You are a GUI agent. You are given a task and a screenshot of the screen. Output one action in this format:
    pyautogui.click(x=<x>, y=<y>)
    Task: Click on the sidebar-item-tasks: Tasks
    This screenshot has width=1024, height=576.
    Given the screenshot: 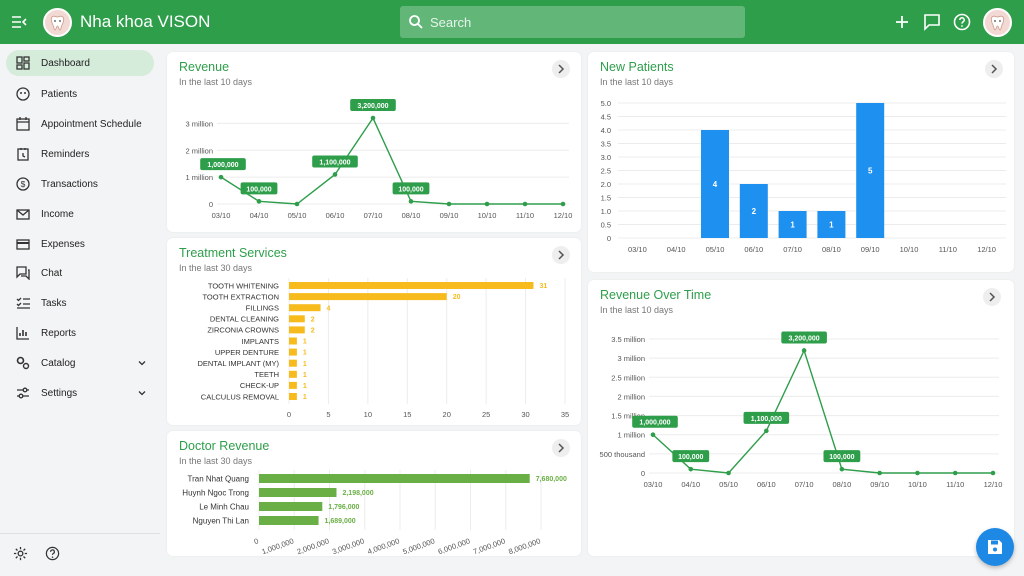 What is the action you would take?
    pyautogui.click(x=80, y=303)
    